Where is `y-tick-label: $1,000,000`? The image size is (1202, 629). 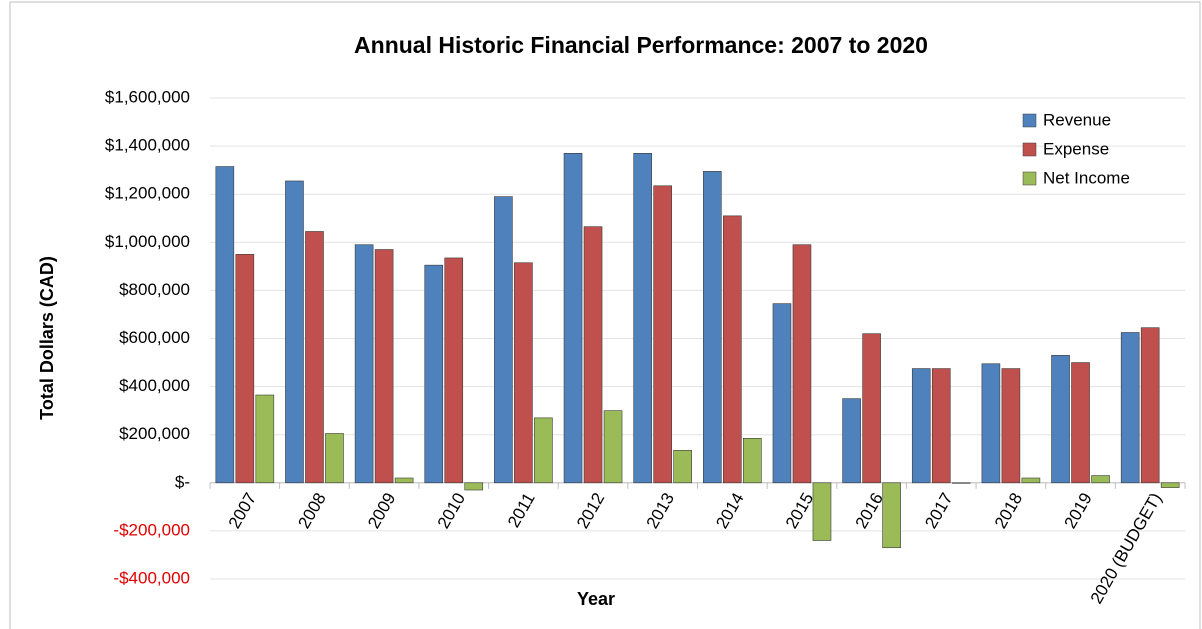
y-tick-label: $1,000,000 is located at coordinates (147, 241).